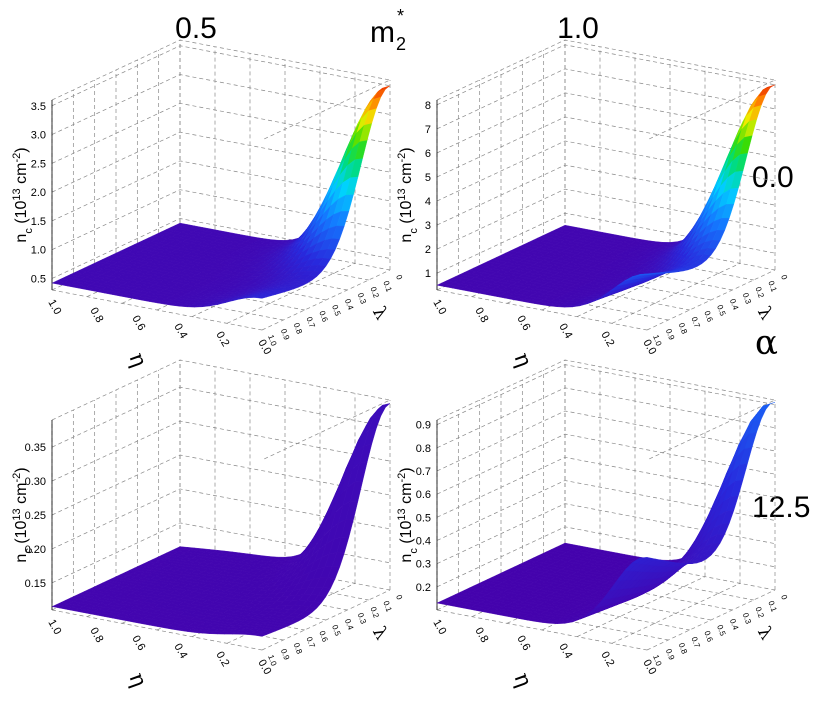 The image size is (830, 705). I want to click on z-axis-ticks: 0.150.200.250.300.35, so click(35, 516).